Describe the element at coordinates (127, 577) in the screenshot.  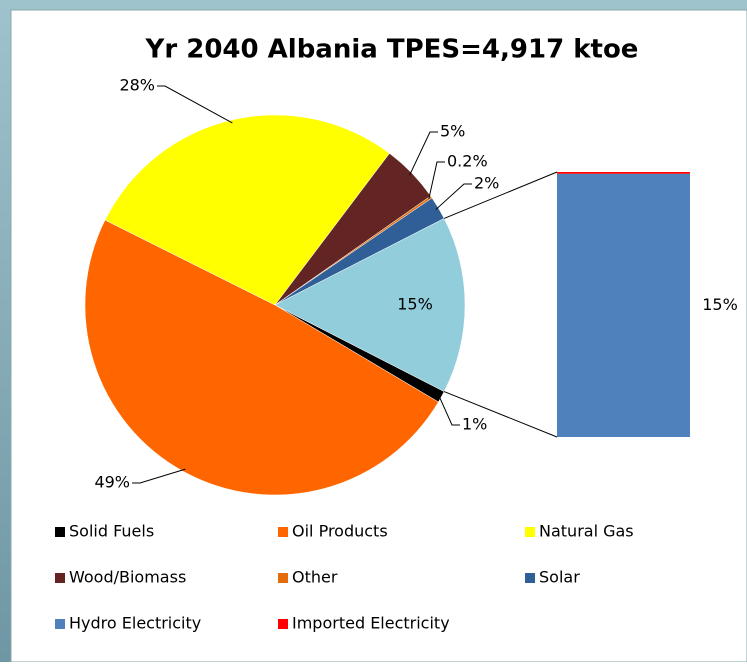
I see `legend-label: Wood/Biomass` at that location.